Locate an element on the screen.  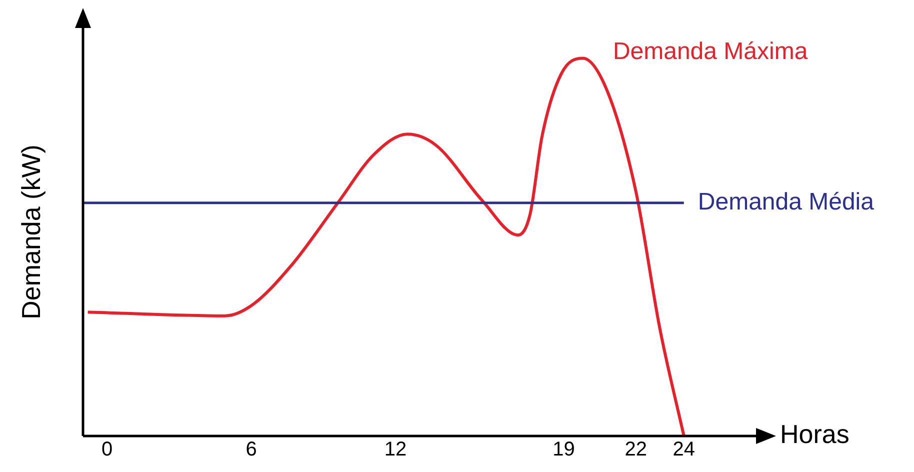
y-axis-title: Demanda (kW) is located at coordinates (31, 232).